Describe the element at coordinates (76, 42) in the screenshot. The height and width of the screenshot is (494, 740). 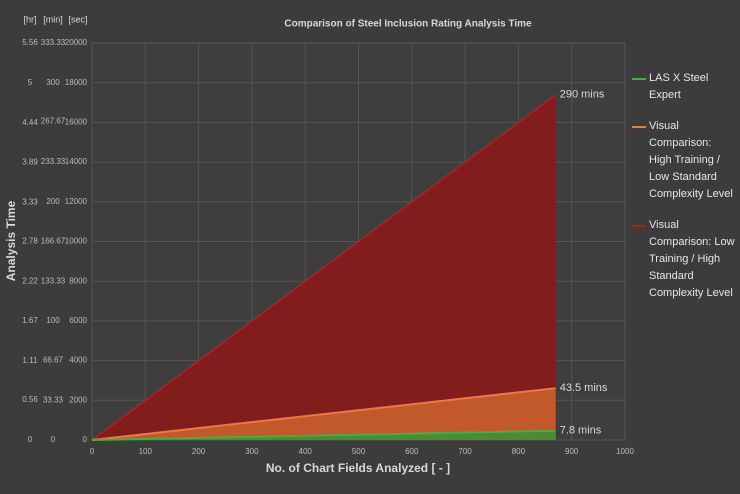
I see `y-tick-label: 20000` at that location.